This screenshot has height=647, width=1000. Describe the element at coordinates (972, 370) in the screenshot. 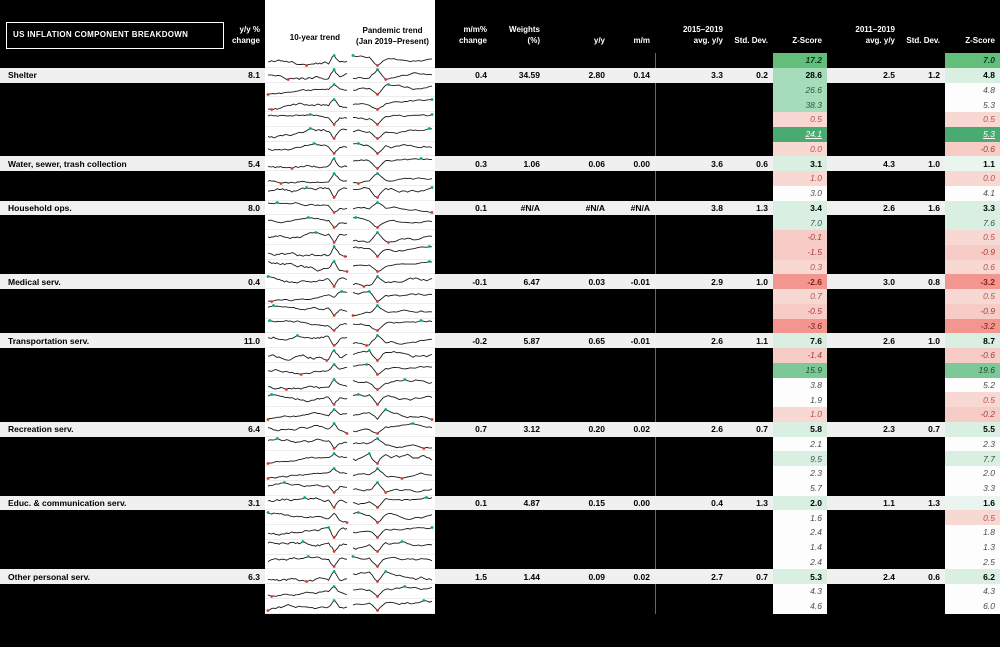

I see `zscore-2-cell: 19.6` at that location.